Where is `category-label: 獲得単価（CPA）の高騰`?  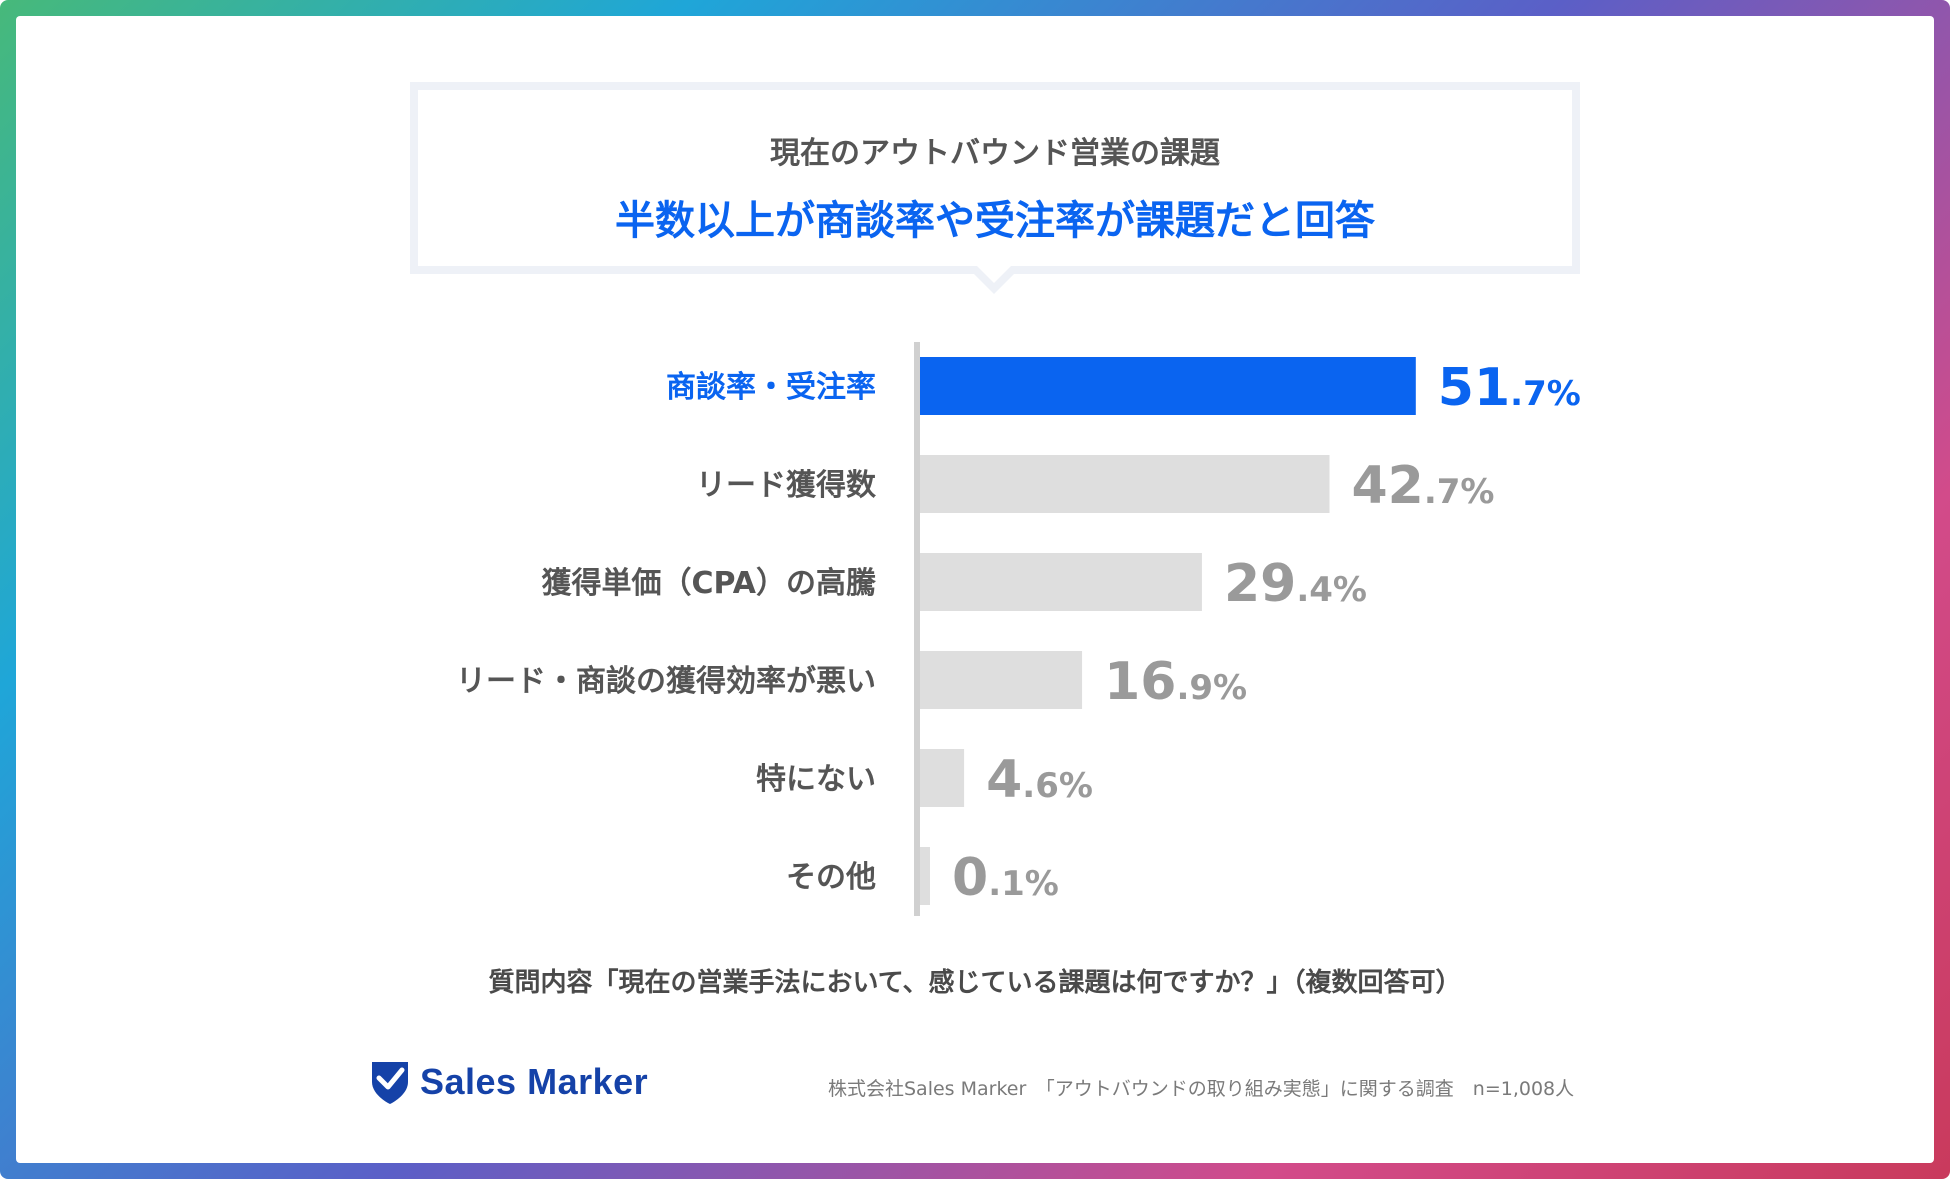
category-label: 獲得単価（CPA）の高騰 is located at coordinates (709, 583).